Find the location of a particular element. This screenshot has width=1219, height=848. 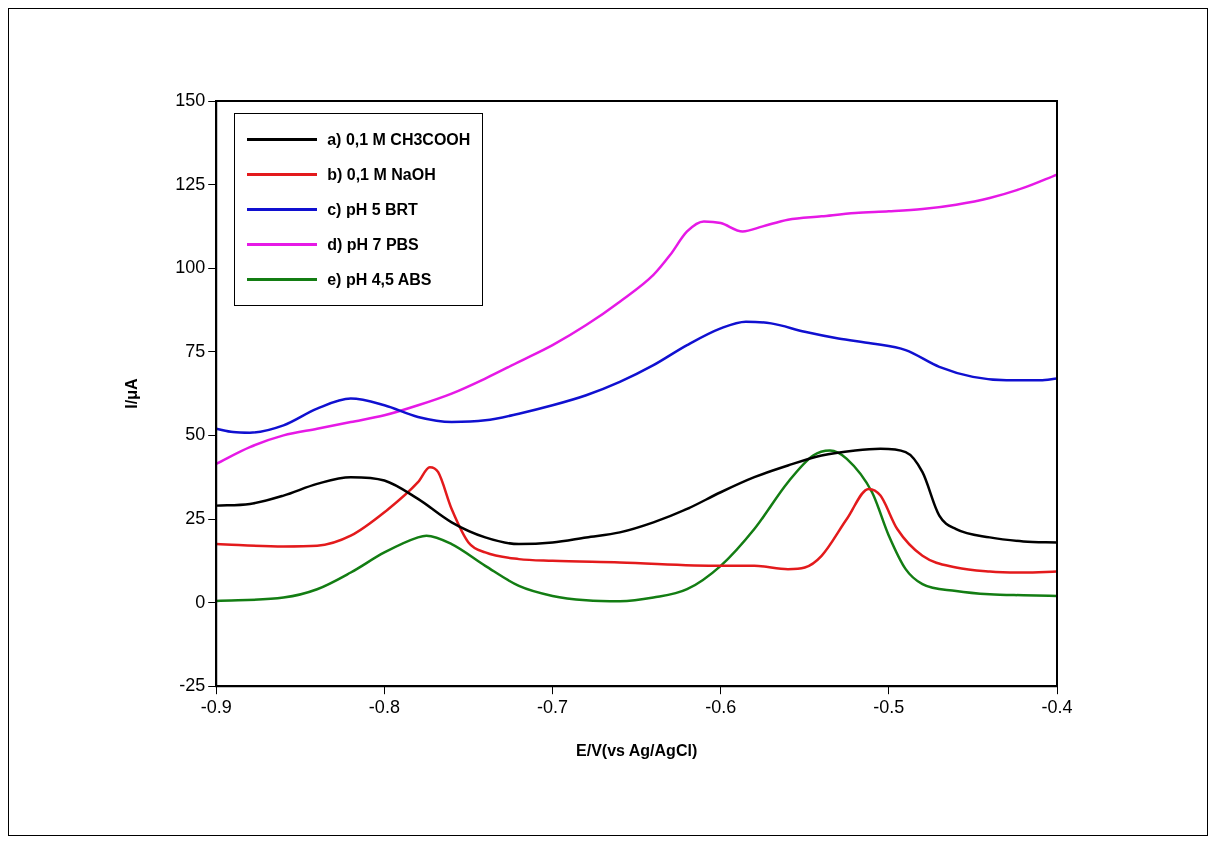

x-tick-label: -0.7 is located at coordinates (553, 706).